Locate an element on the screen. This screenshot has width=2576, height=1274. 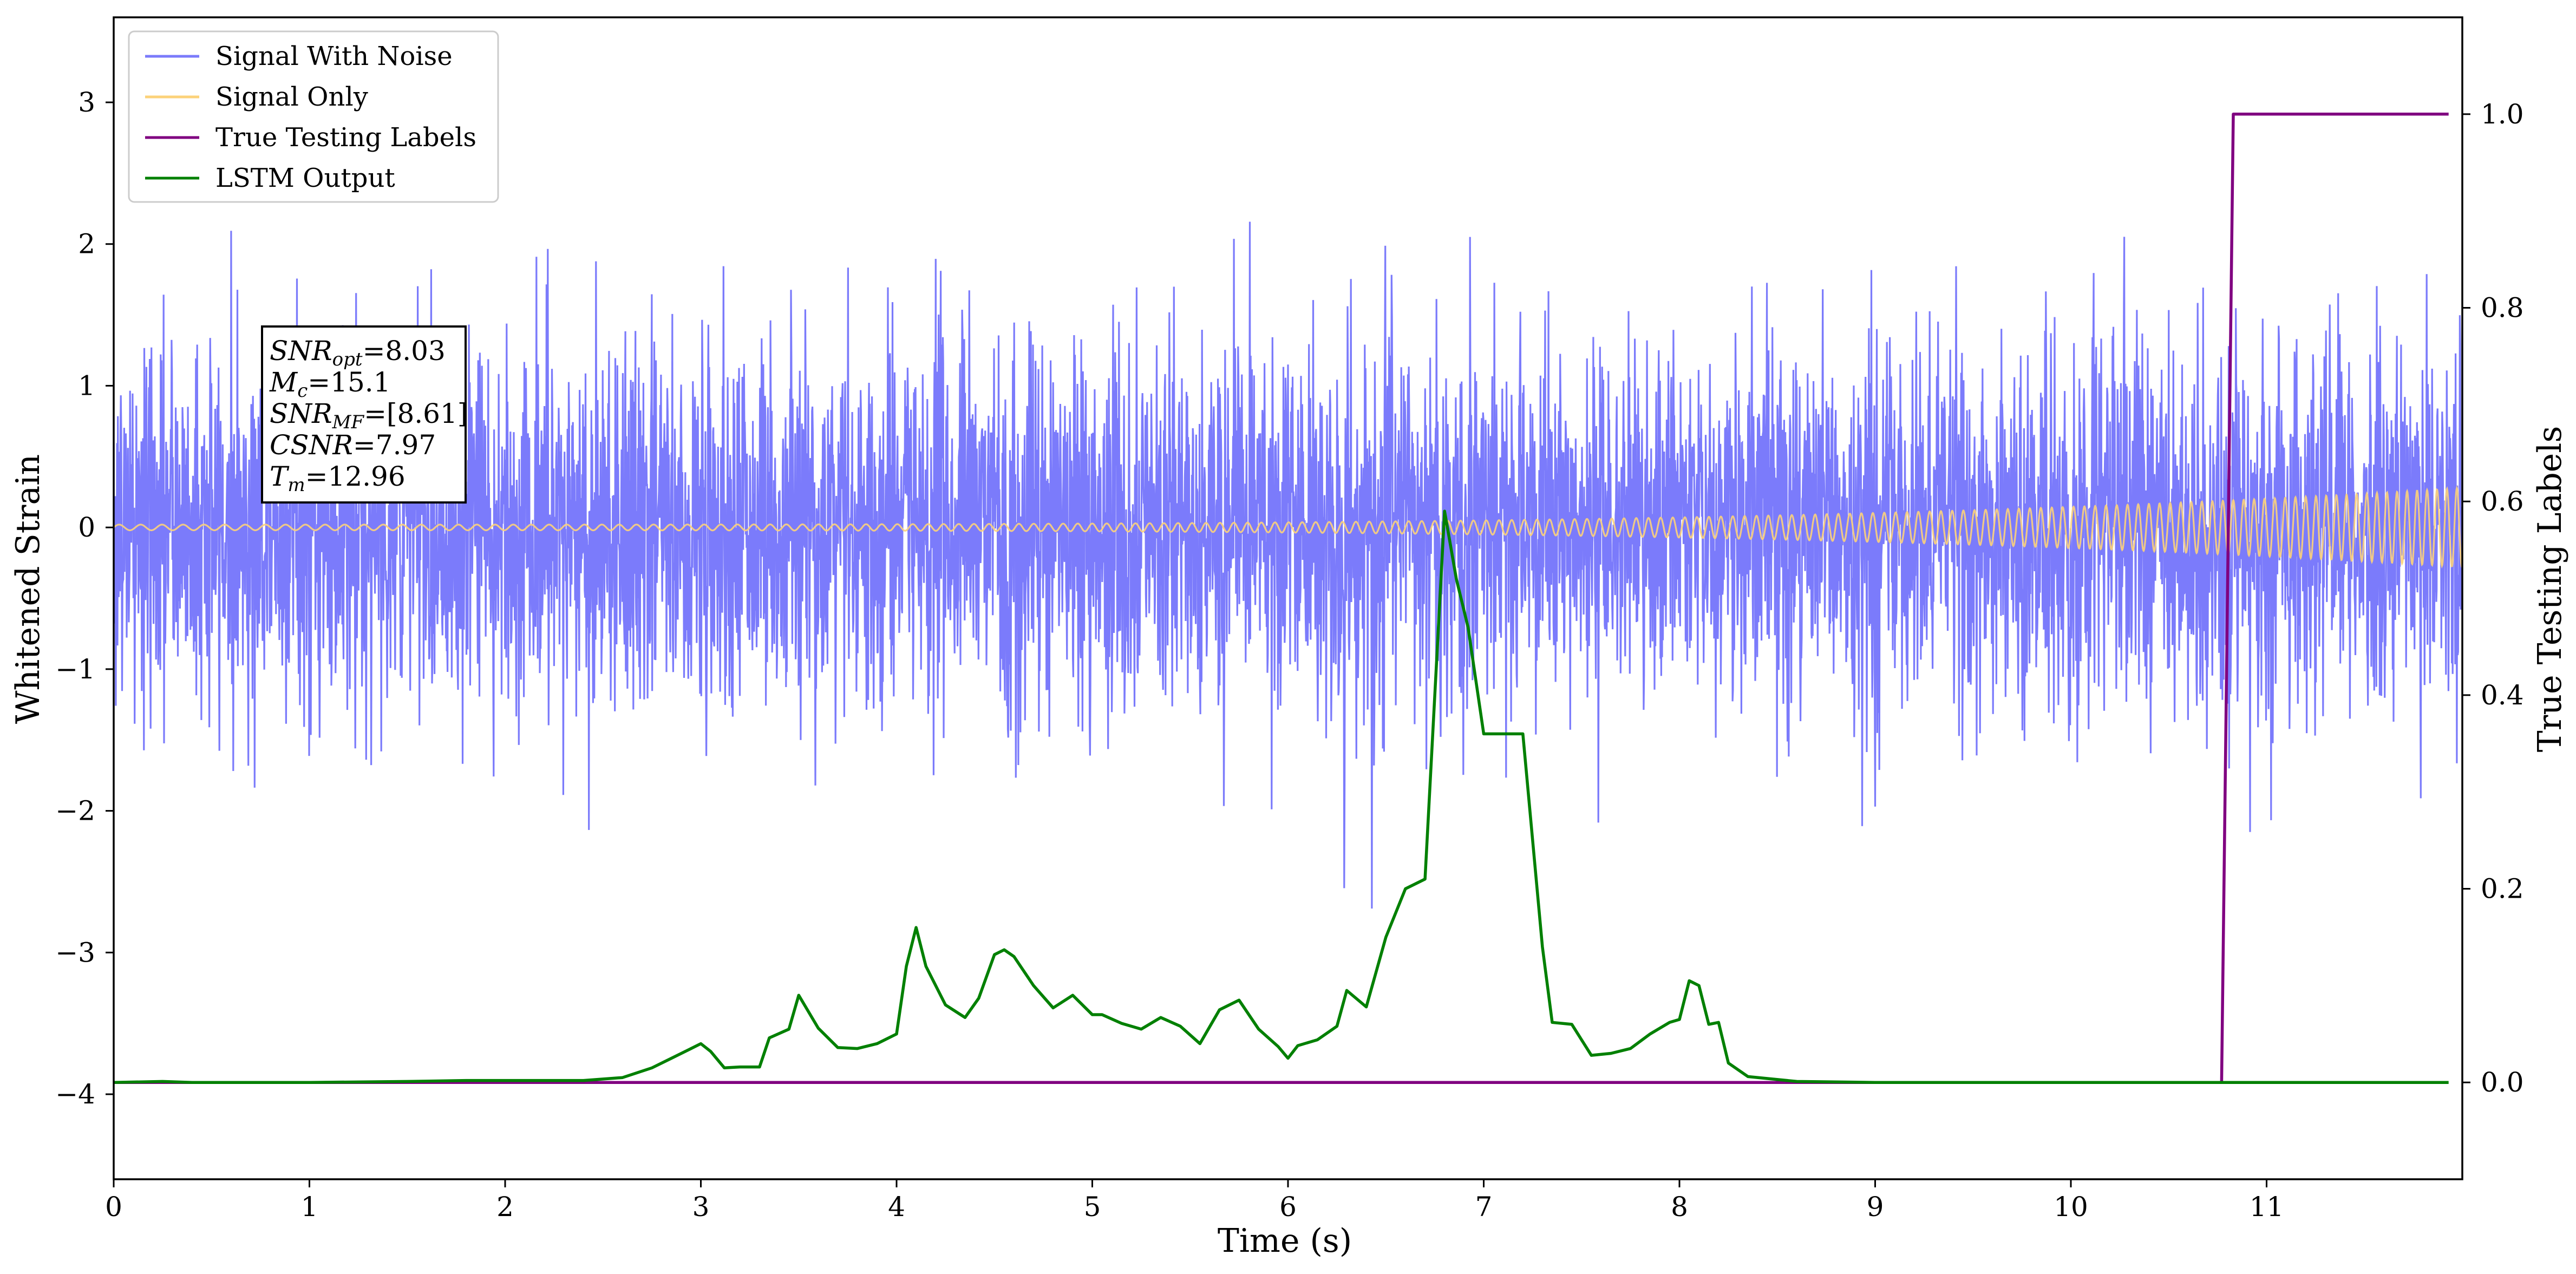
y2-tick-label: 0.4 is located at coordinates (2502, 695).